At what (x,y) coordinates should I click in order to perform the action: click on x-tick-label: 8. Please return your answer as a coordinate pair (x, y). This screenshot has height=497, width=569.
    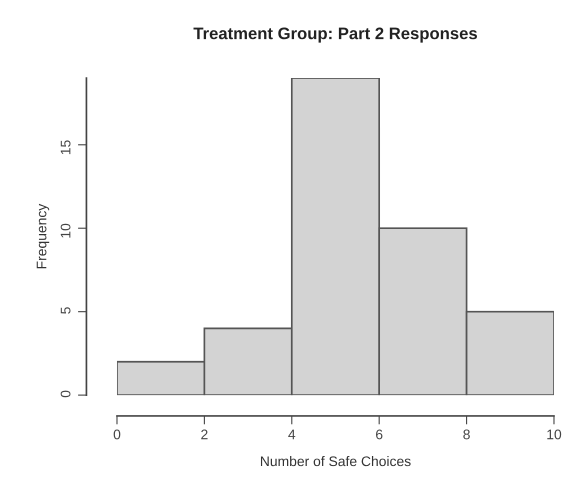
    Looking at the image, I should click on (466, 435).